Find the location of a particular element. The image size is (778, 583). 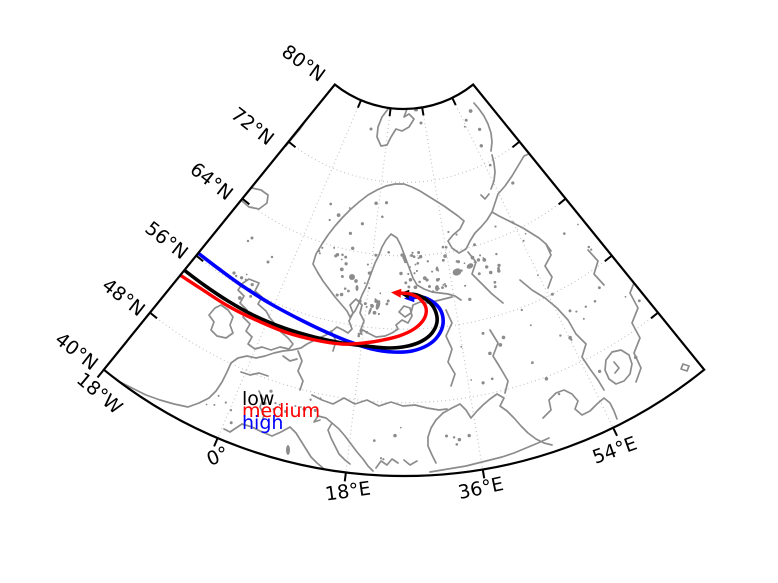

trajectory-medium is located at coordinates (303, 309).